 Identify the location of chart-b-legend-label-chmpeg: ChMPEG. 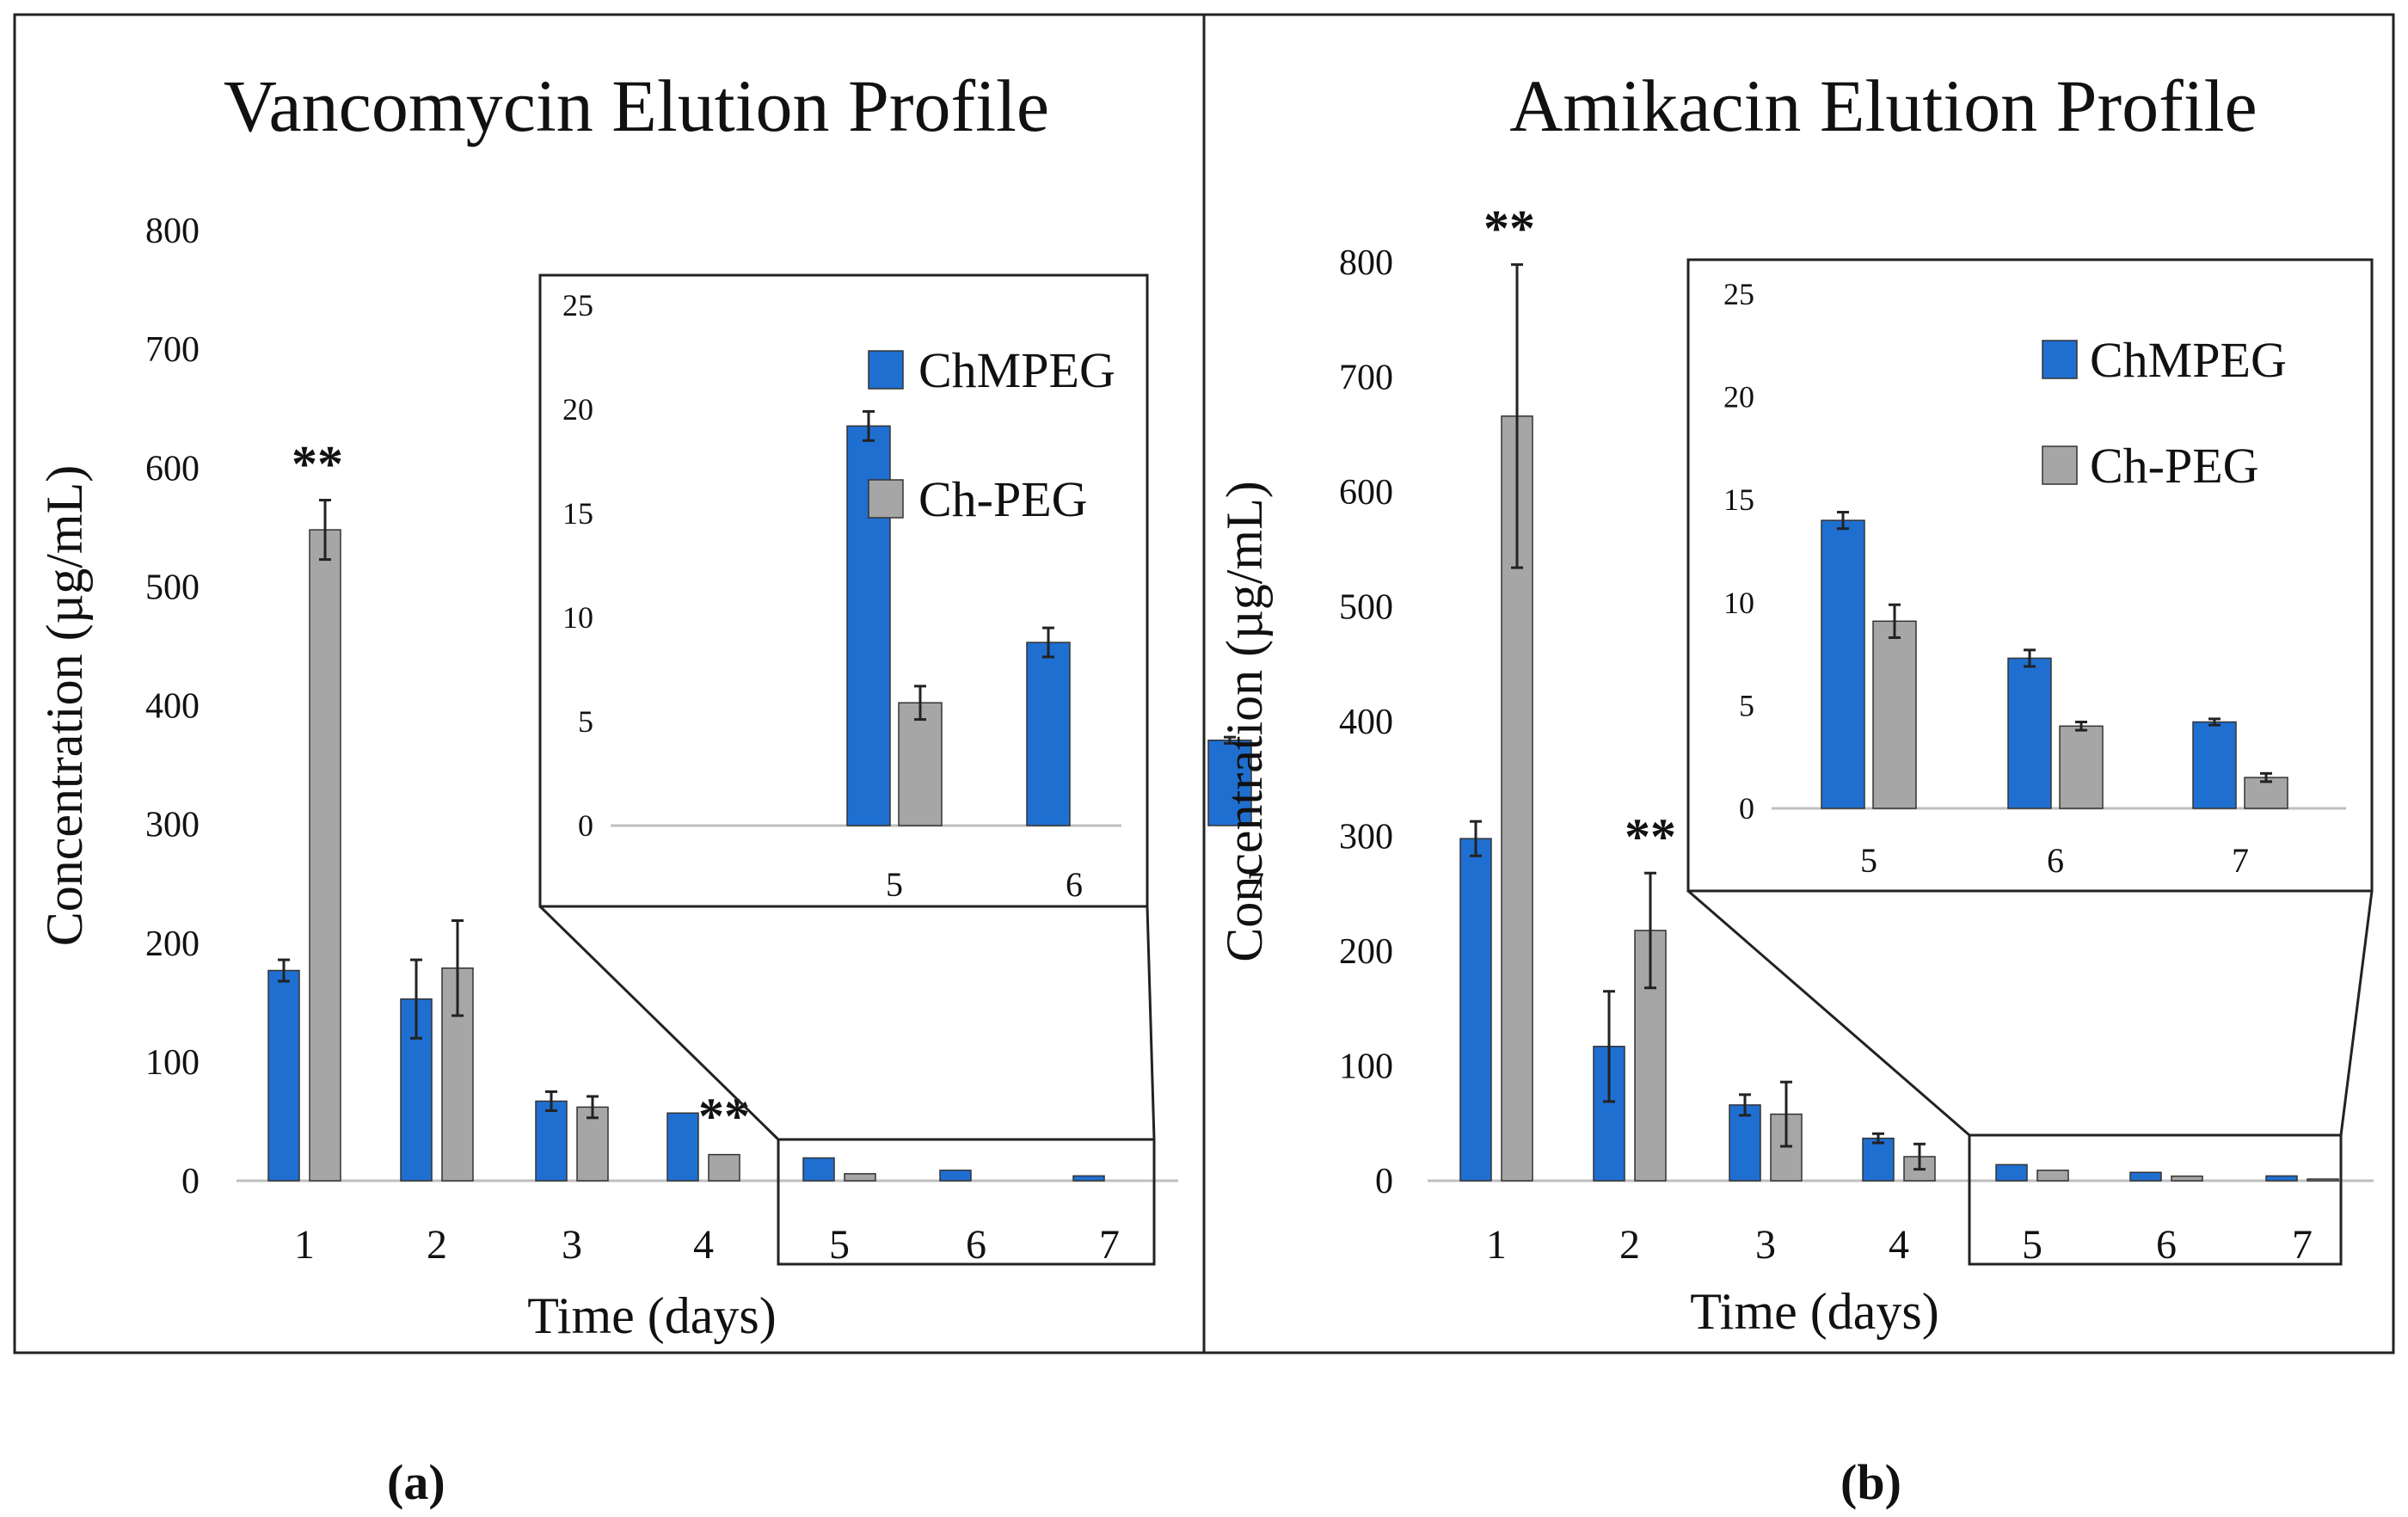
(2188, 360).